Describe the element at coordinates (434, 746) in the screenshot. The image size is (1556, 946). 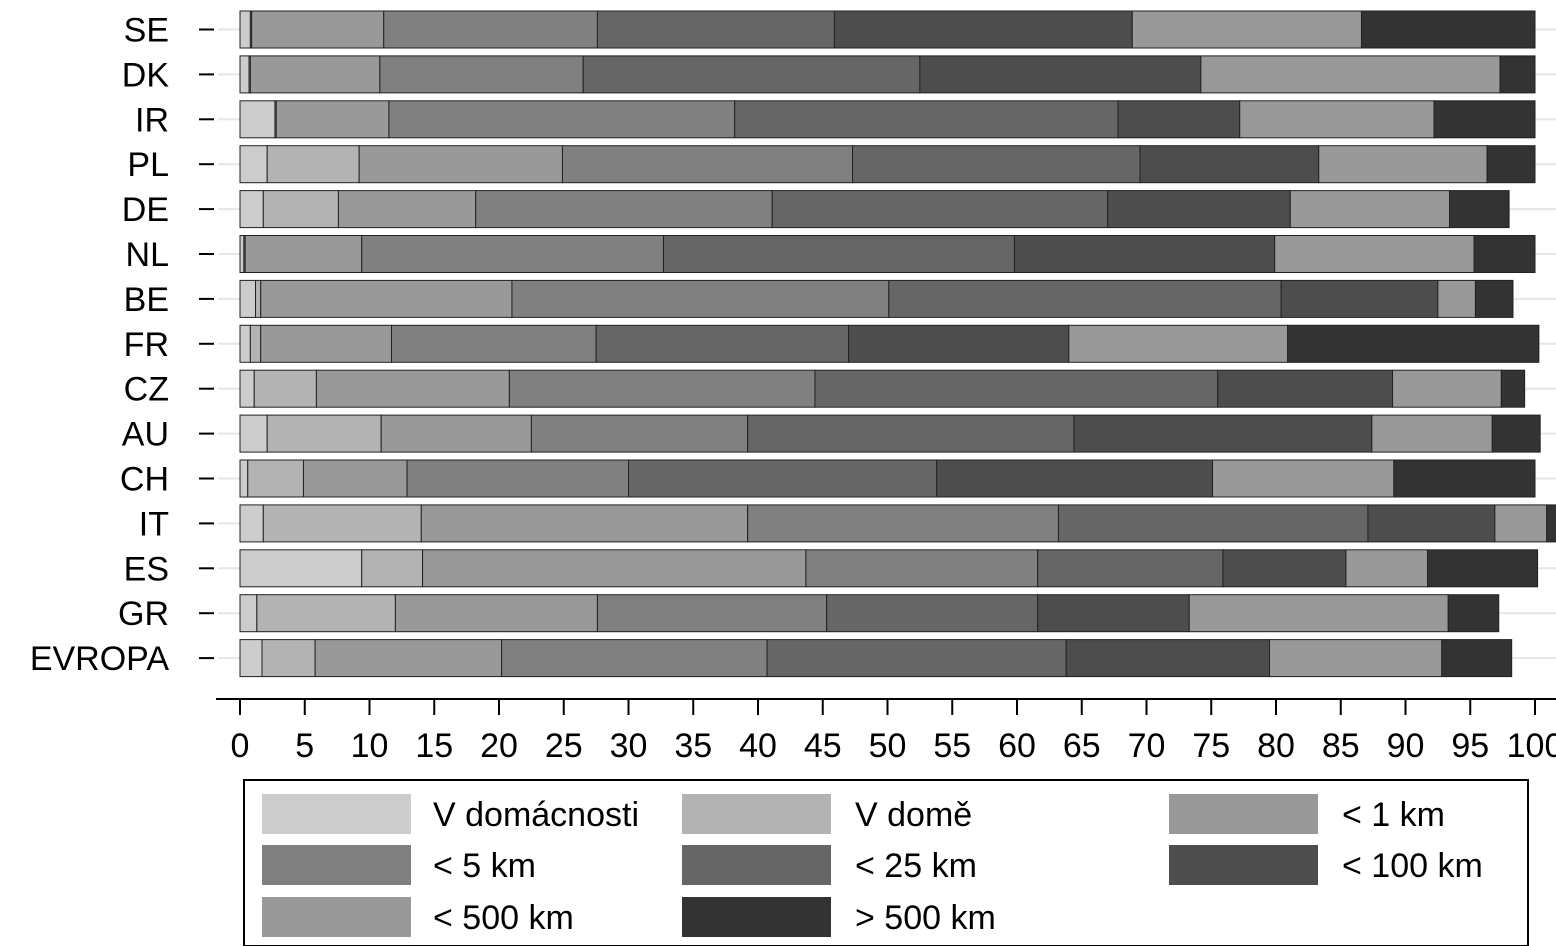
I see `x-tick-label: 15` at that location.